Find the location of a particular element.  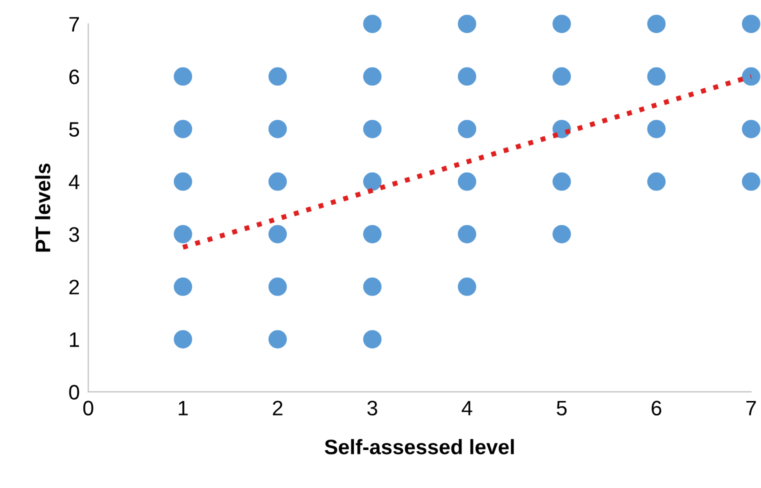

y-tick-label: 5 is located at coordinates (74, 129).